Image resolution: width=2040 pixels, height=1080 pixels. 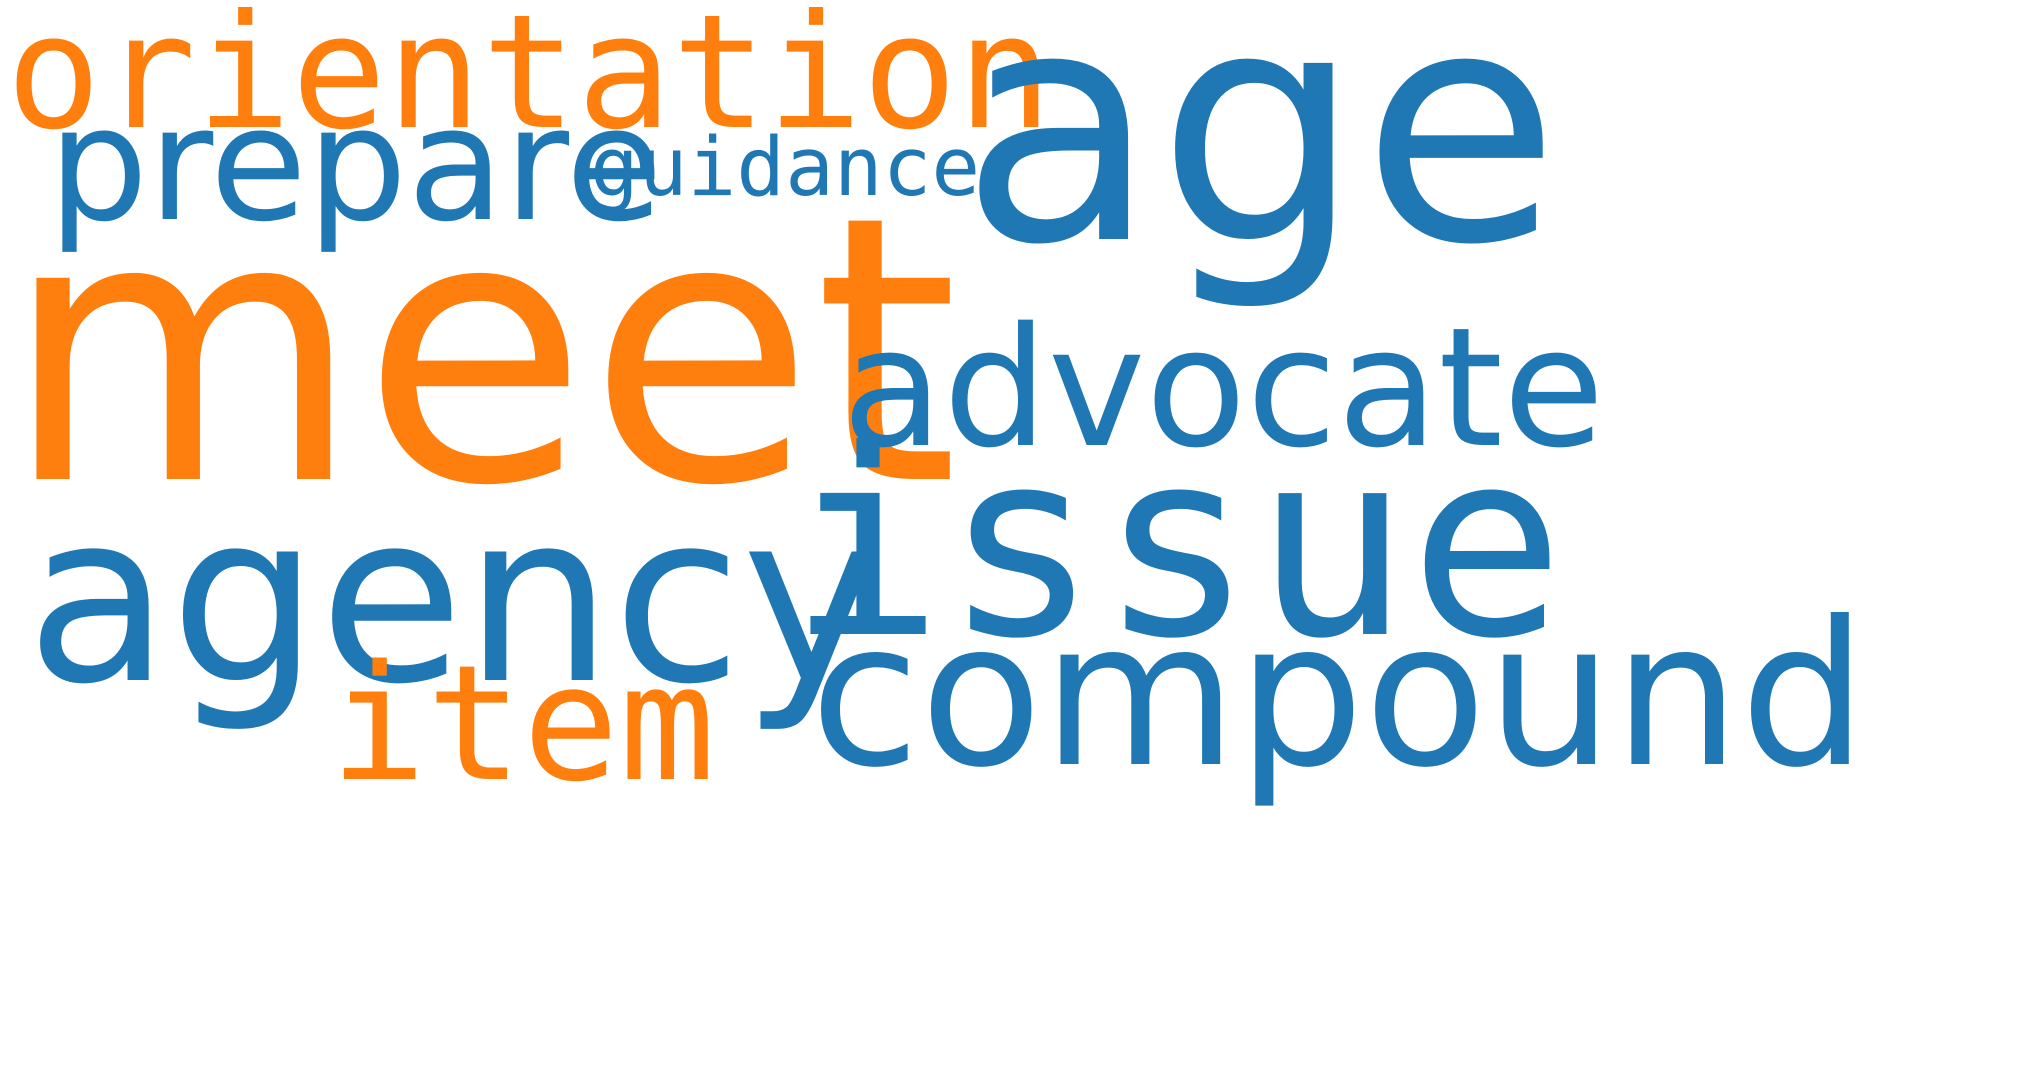 I want to click on word-agency: agency, so click(x=453, y=599).